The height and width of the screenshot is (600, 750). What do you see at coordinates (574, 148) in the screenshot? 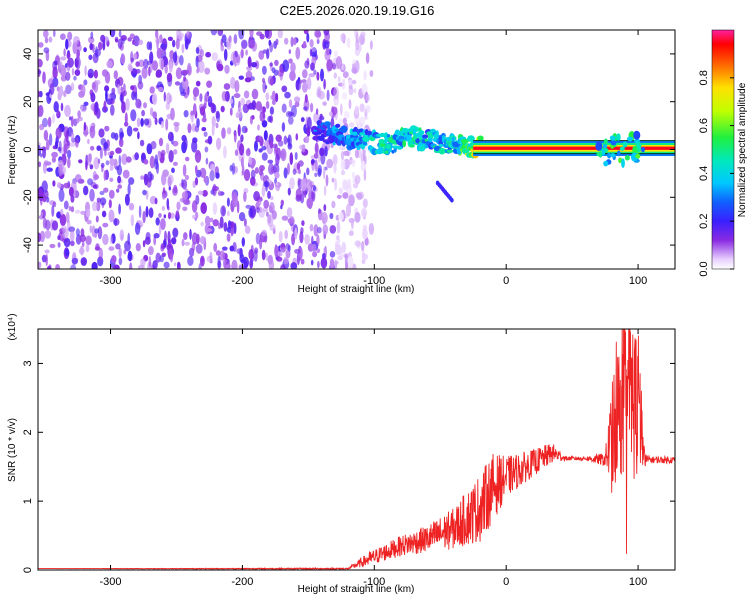
I see `spectrogram-band` at bounding box center [574, 148].